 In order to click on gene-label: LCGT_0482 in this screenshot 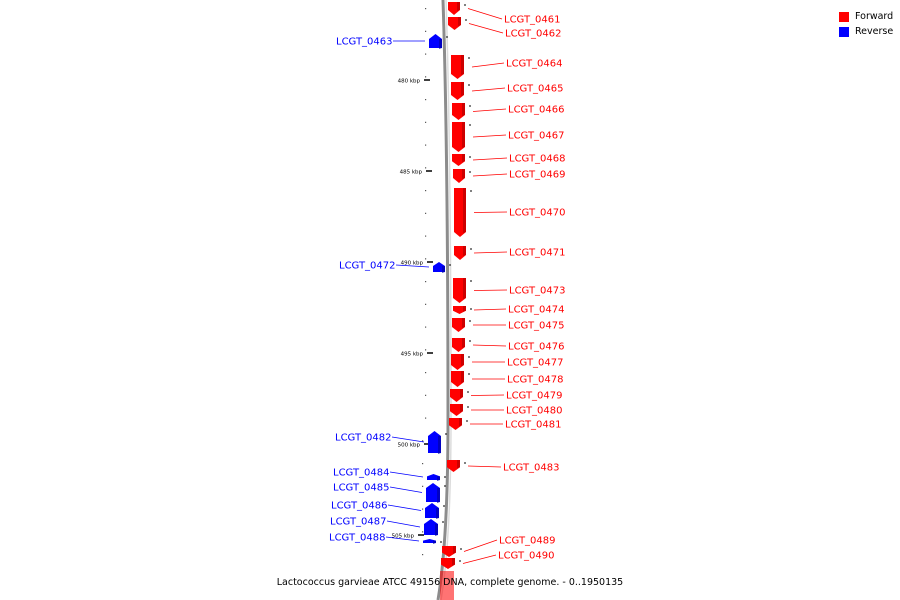, I will do `click(363, 438)`.